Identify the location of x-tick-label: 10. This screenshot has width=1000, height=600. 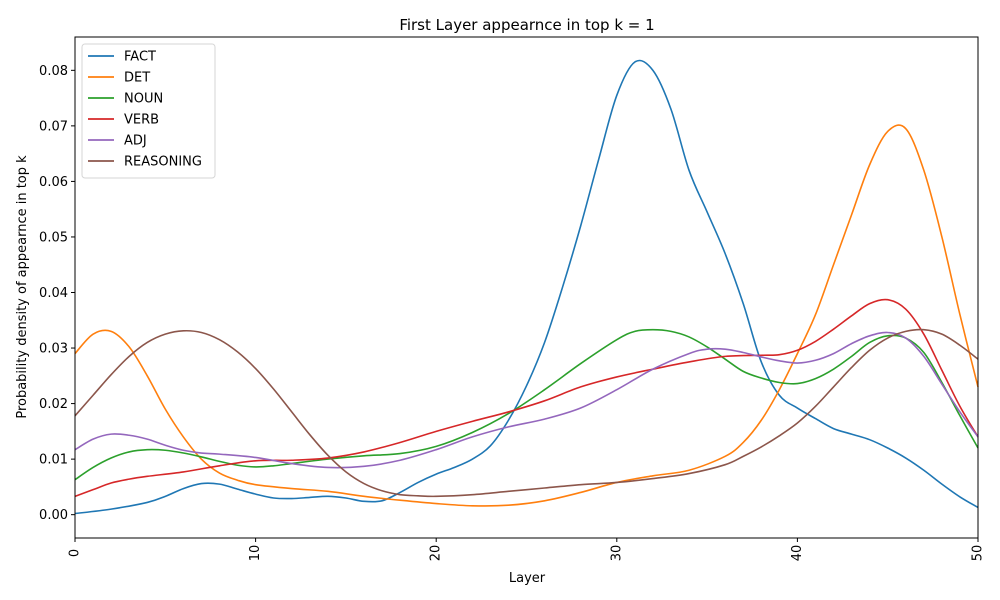
(255, 553).